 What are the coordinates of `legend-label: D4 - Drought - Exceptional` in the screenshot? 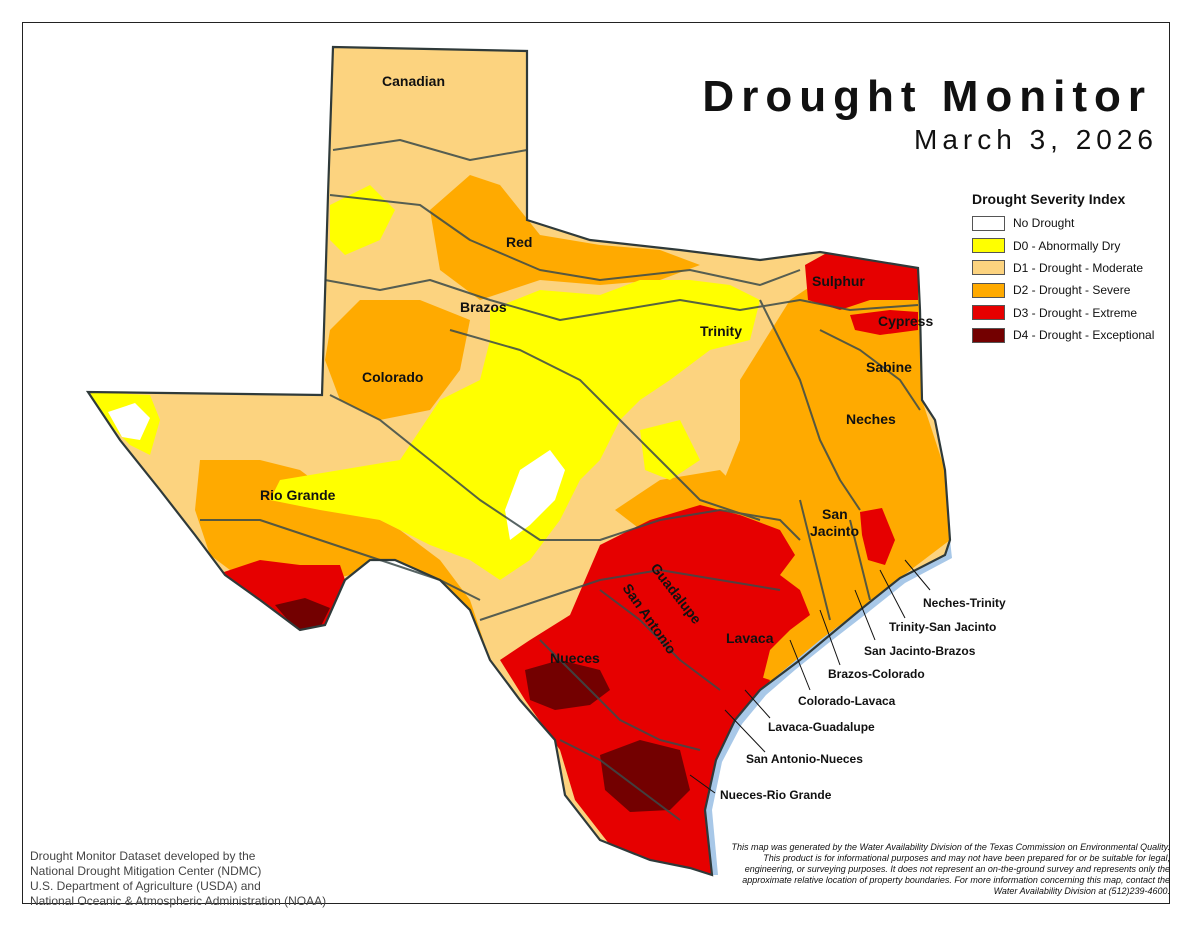 It's located at (1084, 335).